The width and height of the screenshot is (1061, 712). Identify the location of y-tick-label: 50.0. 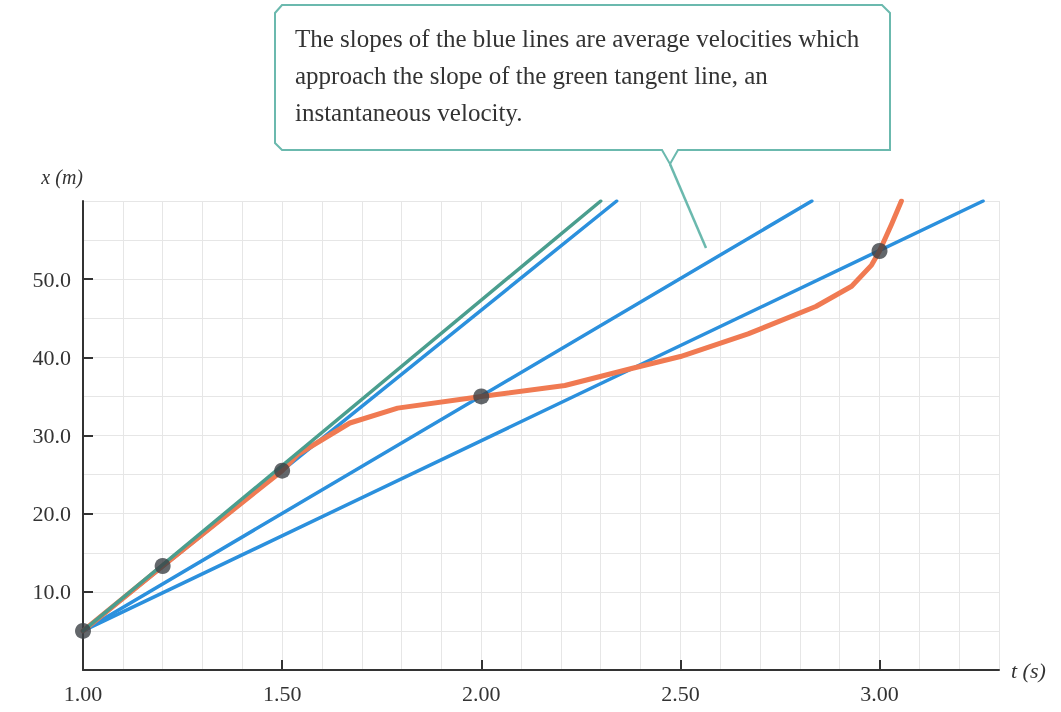
(51, 279).